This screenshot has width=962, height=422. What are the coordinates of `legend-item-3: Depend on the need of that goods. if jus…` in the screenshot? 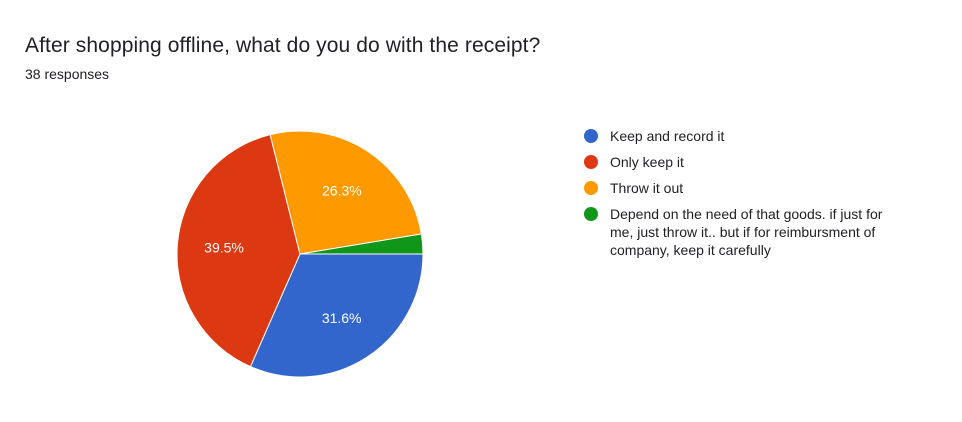 It's located at (734, 232).